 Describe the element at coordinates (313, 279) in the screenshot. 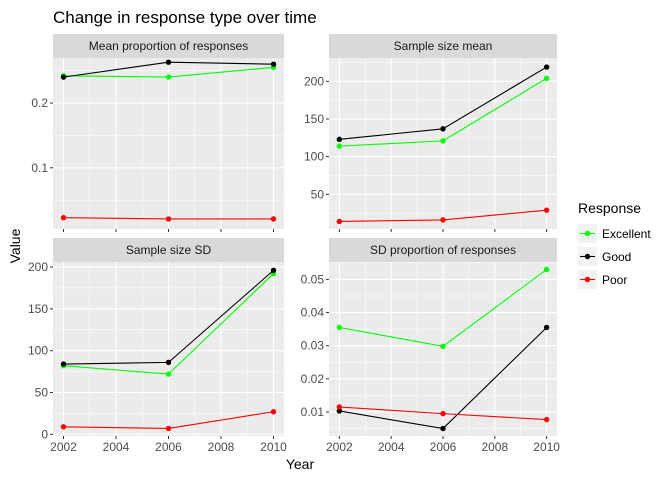

I see `y-tick-label: 0.05` at that location.